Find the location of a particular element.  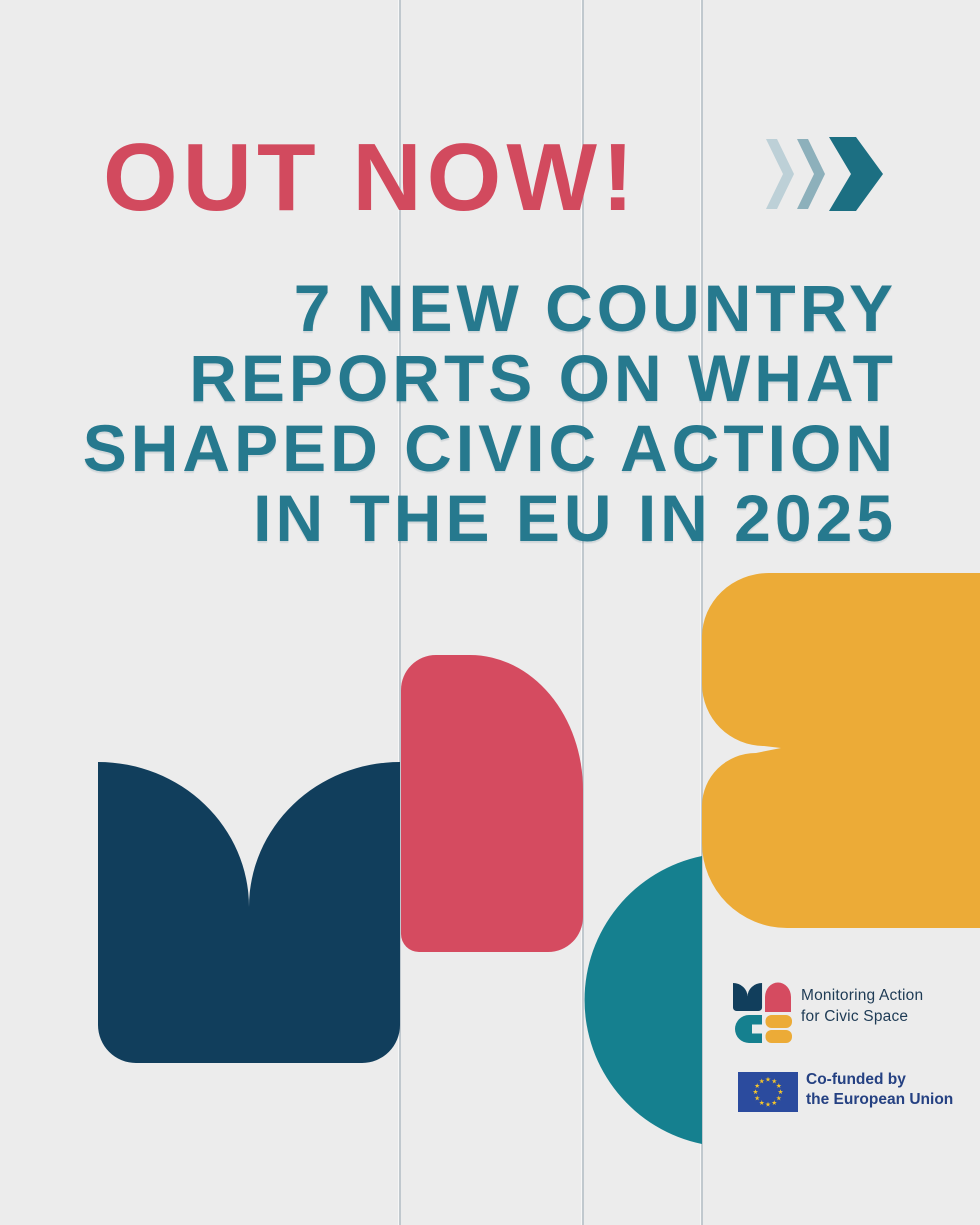

logo-teal-c-notch is located at coordinates (757, 1029).